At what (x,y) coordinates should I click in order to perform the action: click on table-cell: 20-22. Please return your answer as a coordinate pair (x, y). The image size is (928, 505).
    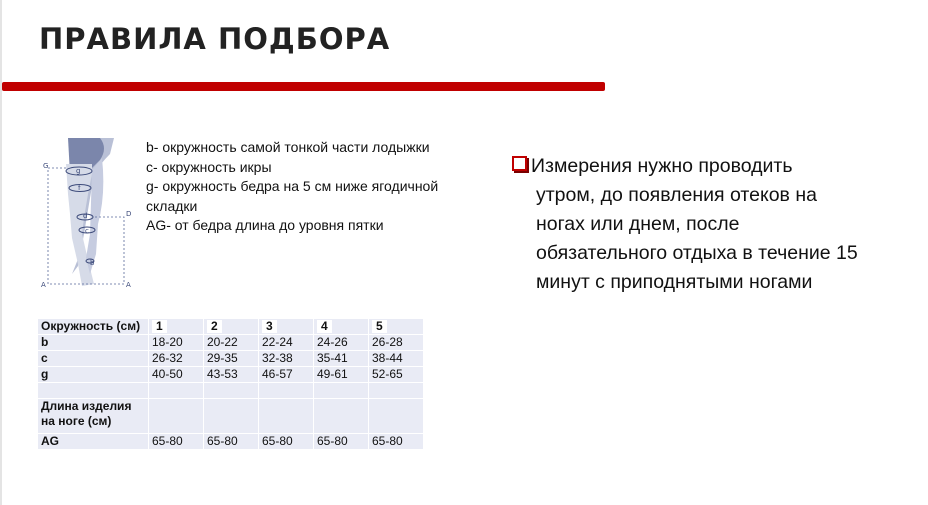
    Looking at the image, I should click on (231, 342).